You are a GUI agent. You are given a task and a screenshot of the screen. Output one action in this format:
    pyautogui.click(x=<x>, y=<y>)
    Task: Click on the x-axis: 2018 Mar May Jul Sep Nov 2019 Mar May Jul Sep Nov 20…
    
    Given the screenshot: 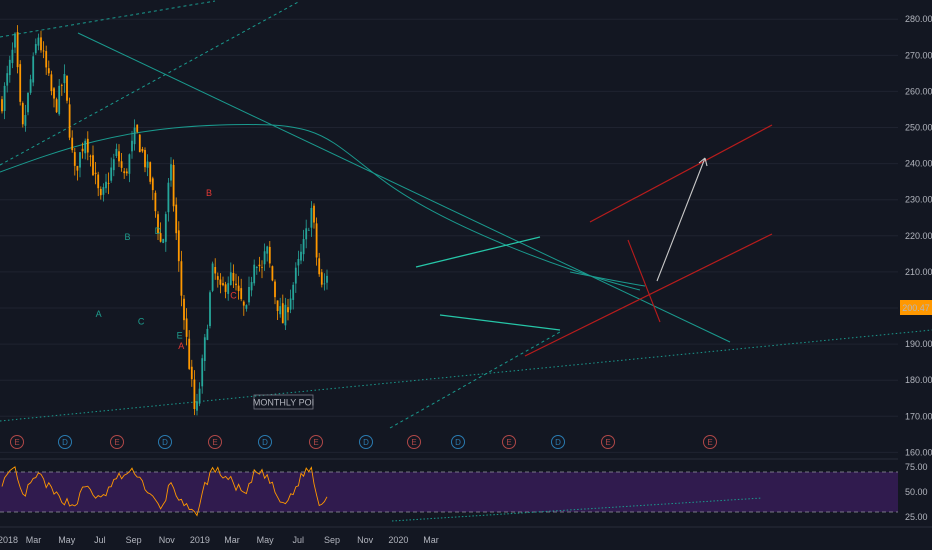 What is the action you would take?
    pyautogui.click(x=219, y=540)
    